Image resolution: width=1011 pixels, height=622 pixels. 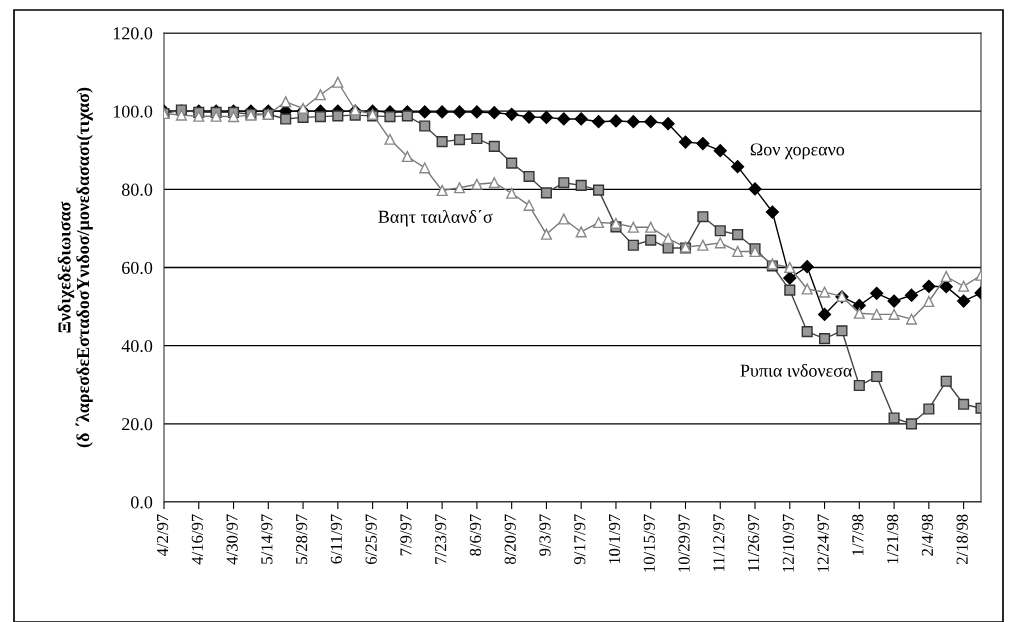 What do you see at coordinates (510, 539) in the screenshot?
I see `x-tick-label: 8/20/97` at bounding box center [510, 539].